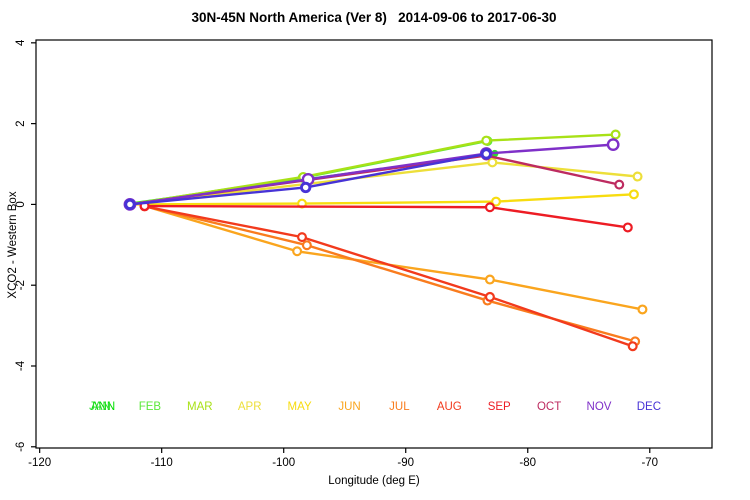  I want to click on legend-overprint-ANN: ANN, so click(103, 407).